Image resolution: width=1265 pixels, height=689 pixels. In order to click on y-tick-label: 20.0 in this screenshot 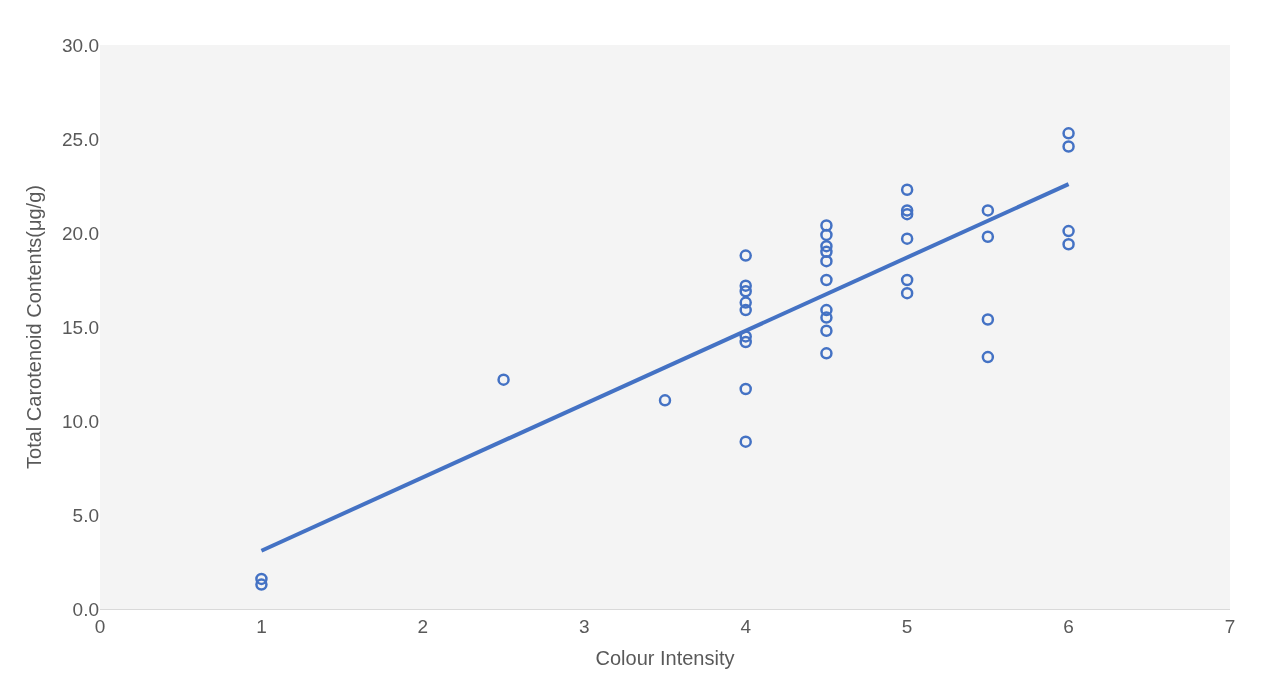, I will do `click(80, 233)`.